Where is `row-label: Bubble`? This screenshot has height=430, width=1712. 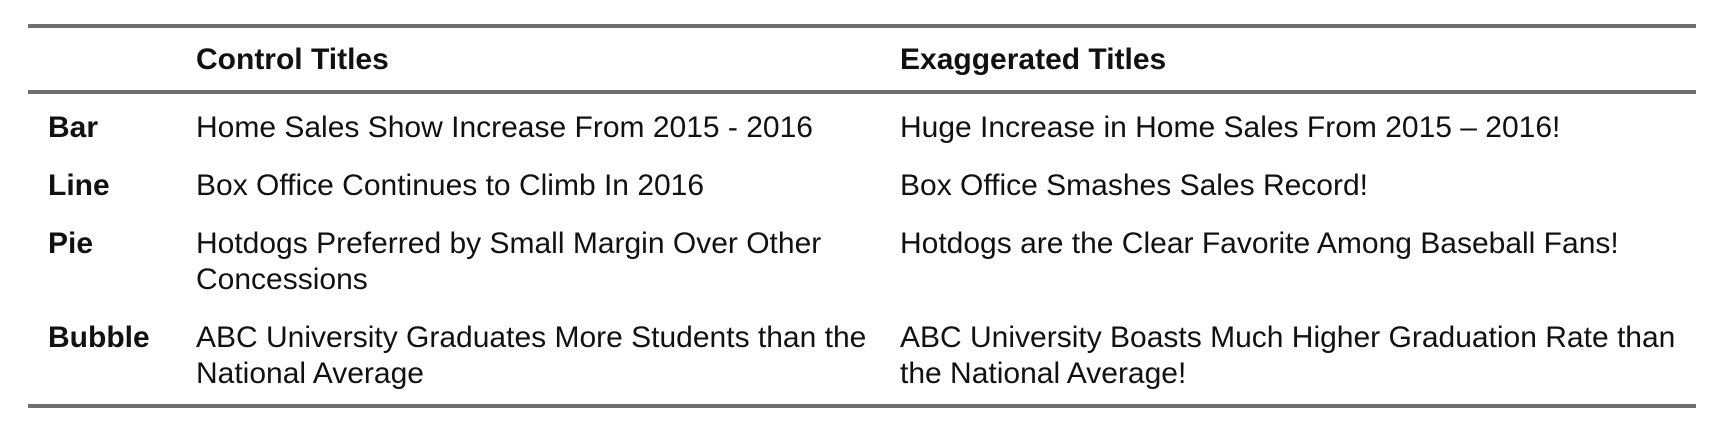
row-label: Bubble is located at coordinates (99, 337).